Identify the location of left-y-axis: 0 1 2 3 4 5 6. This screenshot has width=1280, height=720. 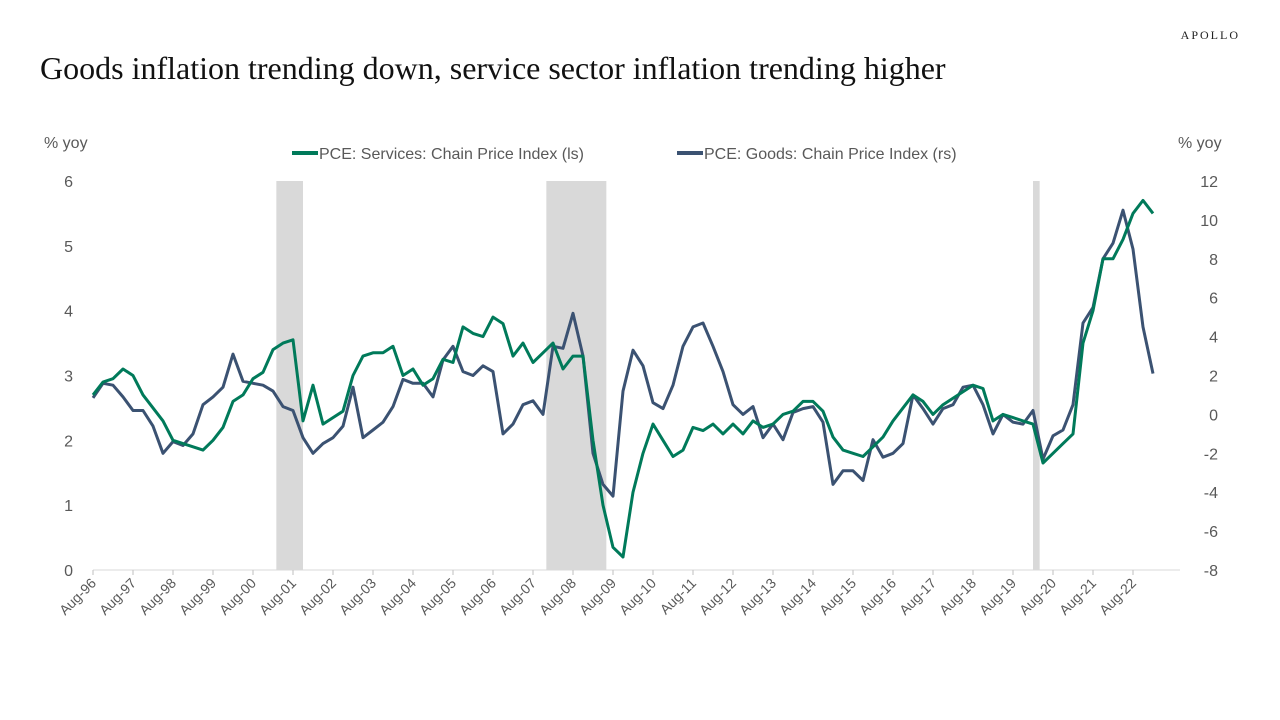
(68, 377).